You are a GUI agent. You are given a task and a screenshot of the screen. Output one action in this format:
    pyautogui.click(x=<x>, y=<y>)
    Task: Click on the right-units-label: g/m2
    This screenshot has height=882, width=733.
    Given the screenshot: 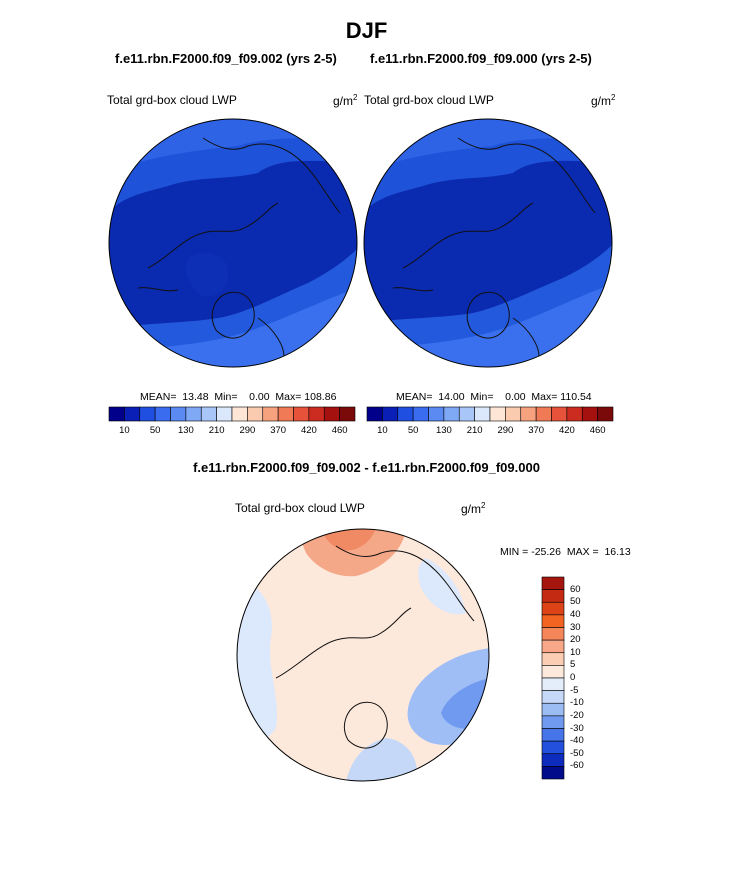 What is the action you would take?
    pyautogui.click(x=603, y=100)
    